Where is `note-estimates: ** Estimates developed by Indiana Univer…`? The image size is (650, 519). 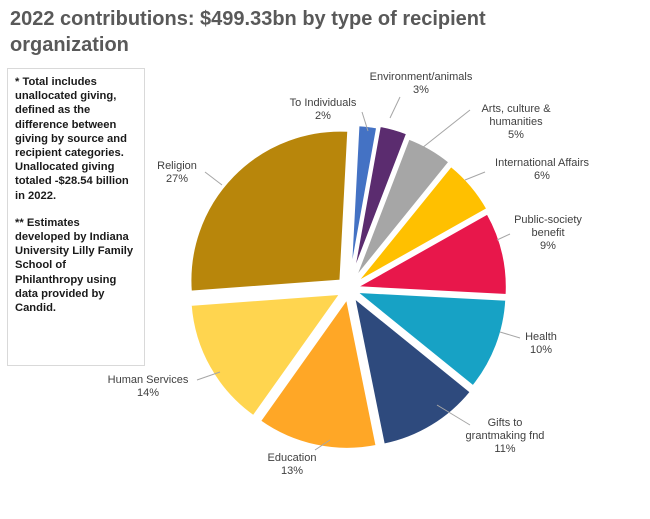
note-estimates: ** Estimates developed by Indiana Univer… is located at coordinates (74, 265).